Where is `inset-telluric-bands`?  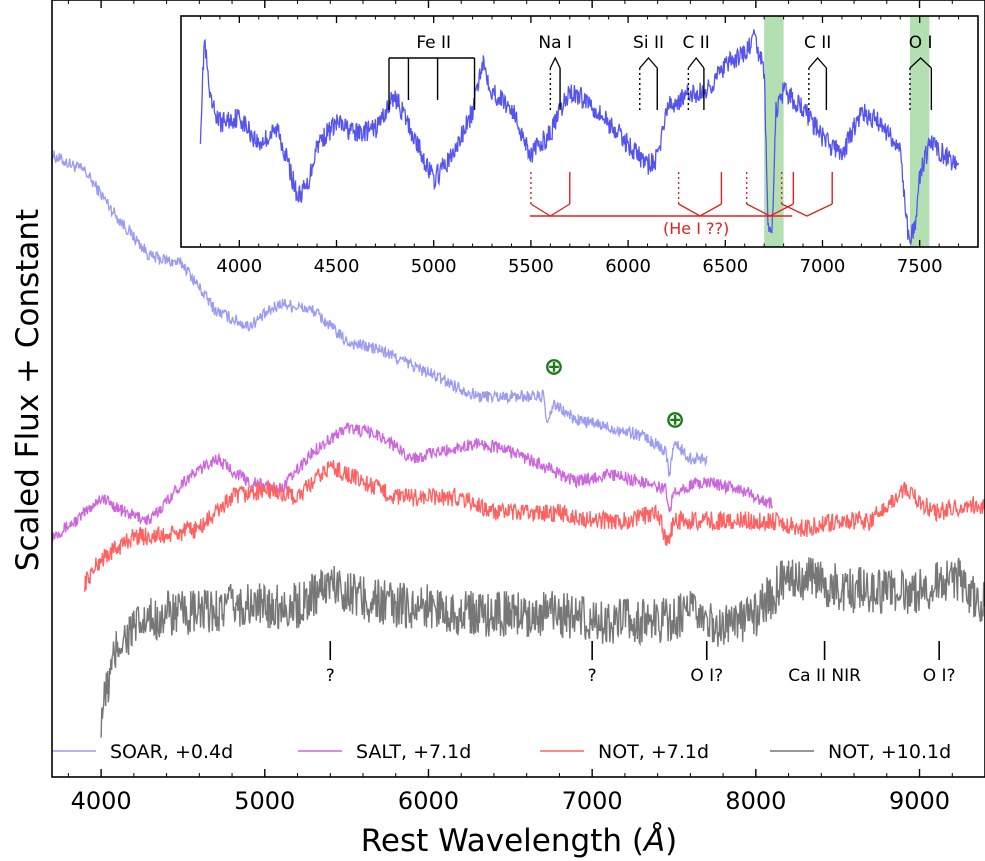
inset-telluric-bands is located at coordinates (847, 131).